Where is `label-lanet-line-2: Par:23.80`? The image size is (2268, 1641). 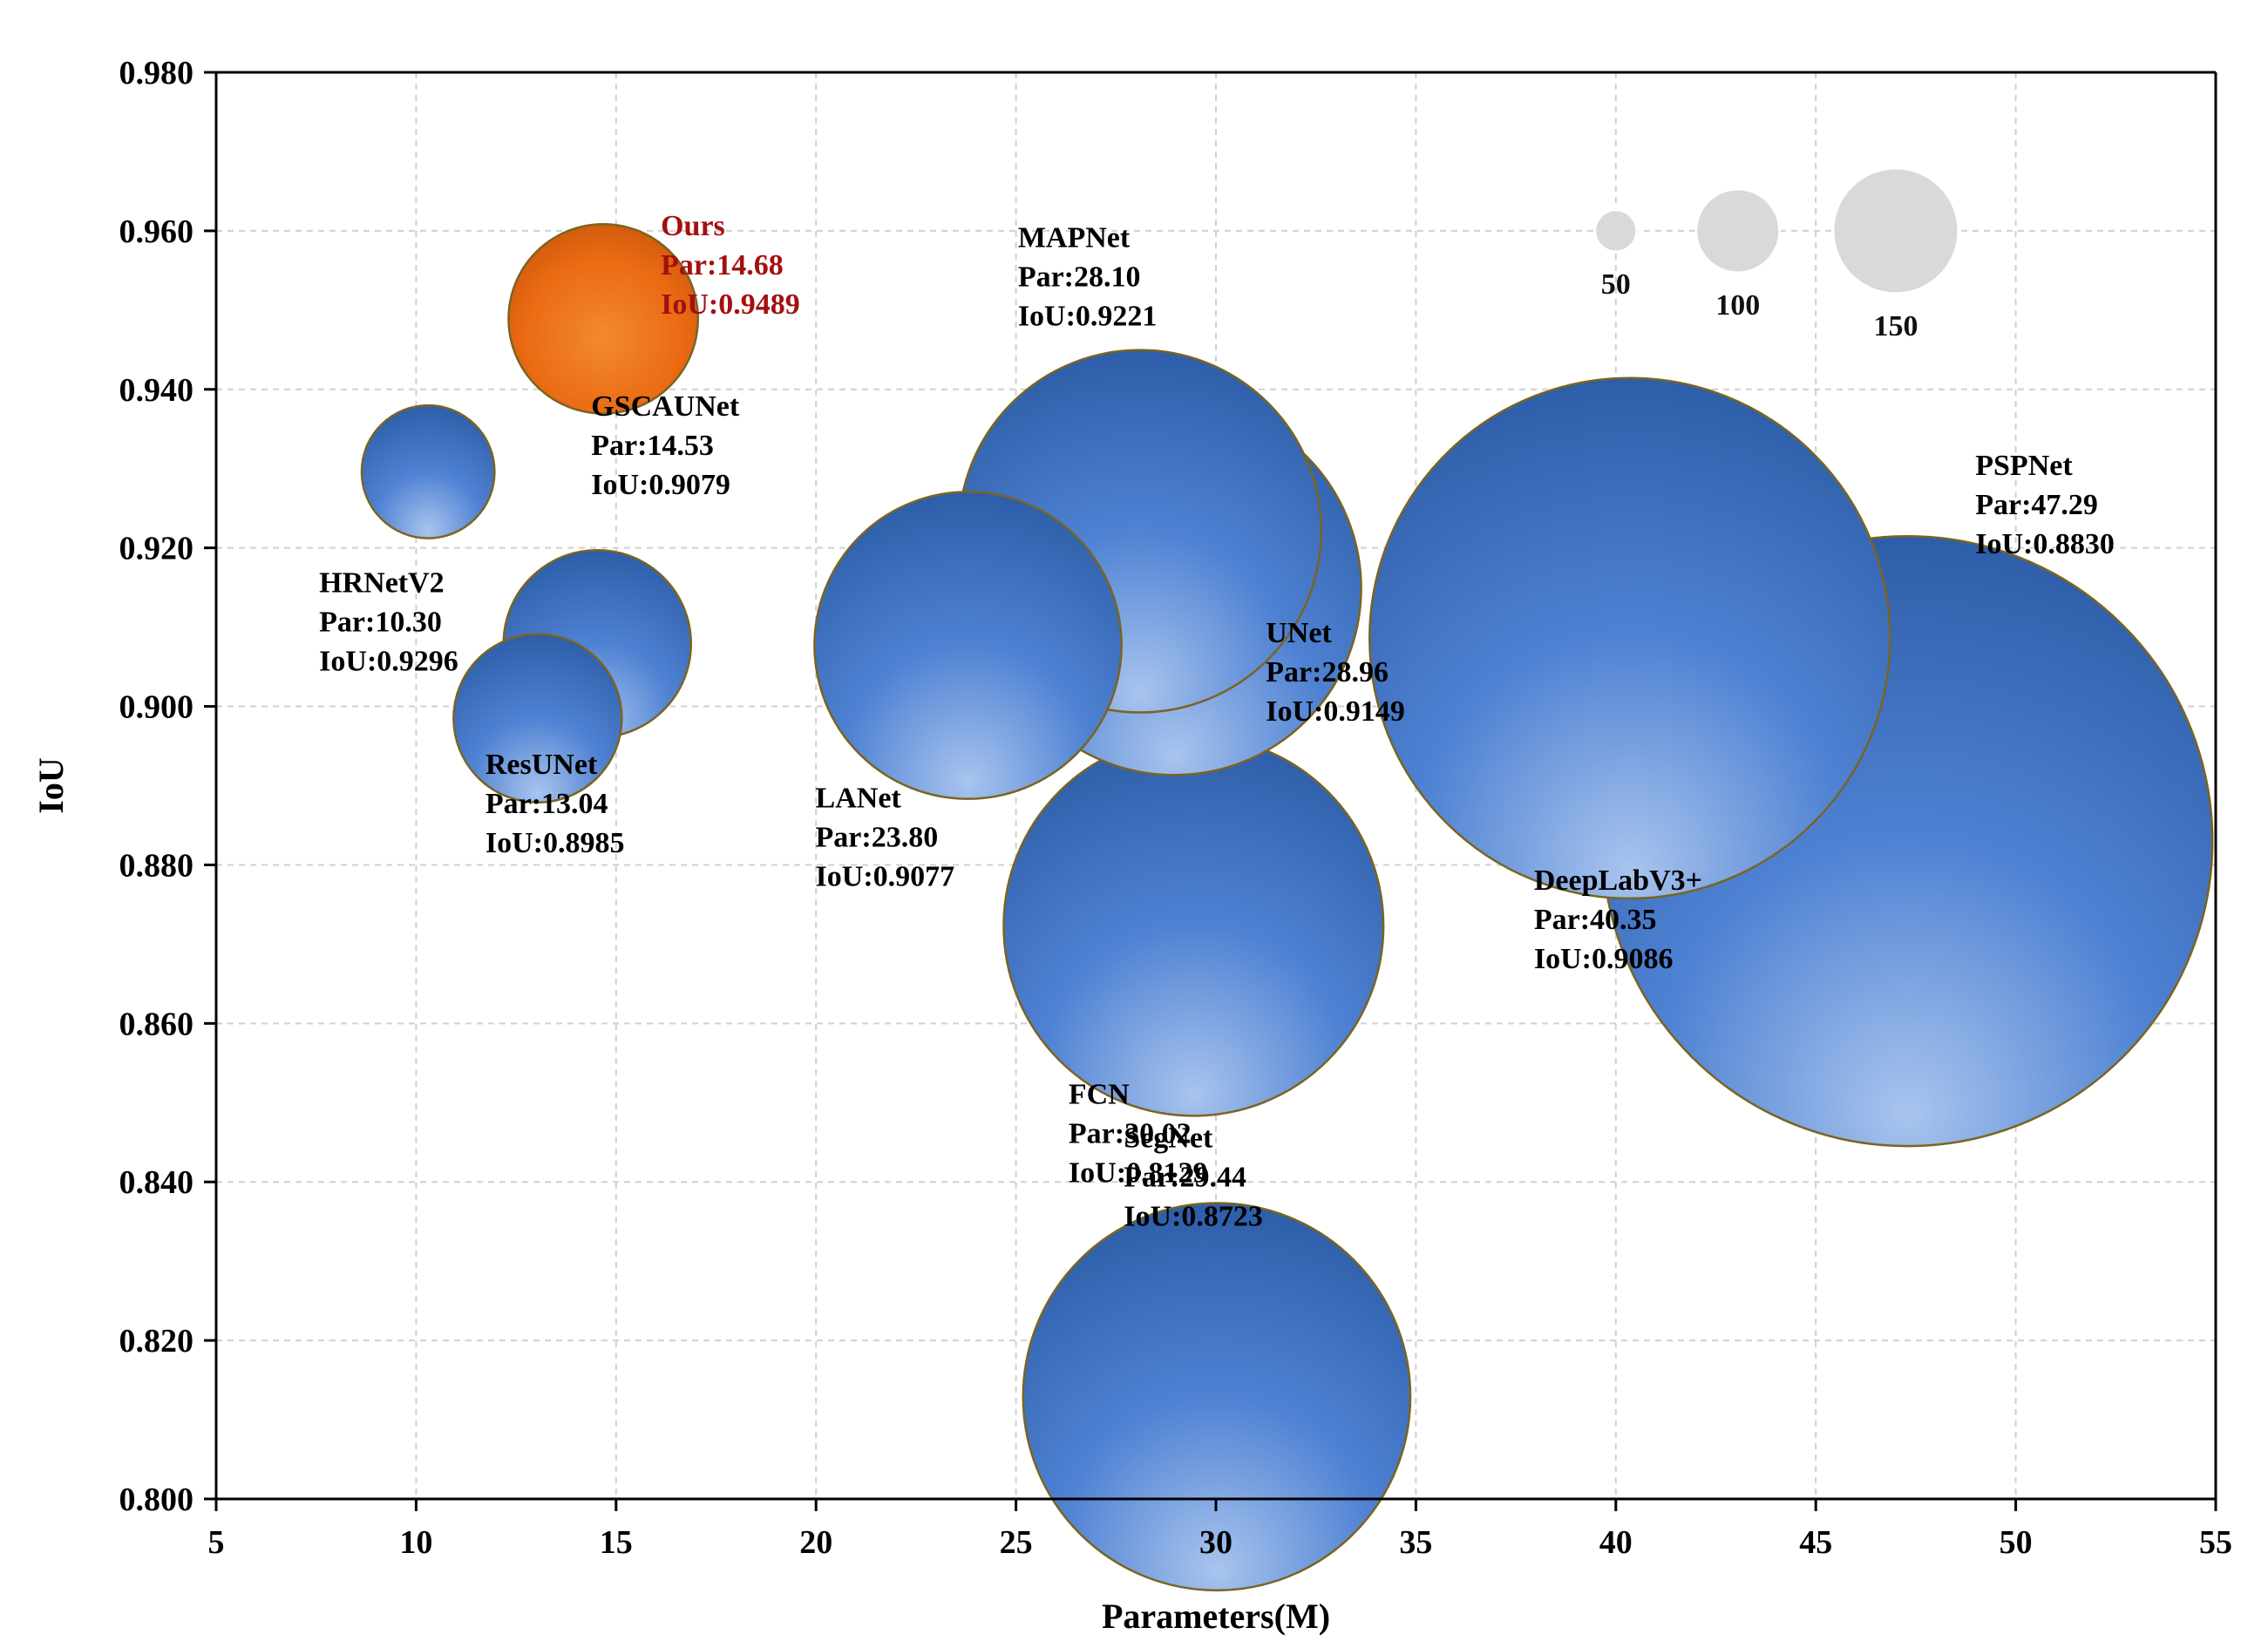
label-lanet-line-2: Par:23.80 is located at coordinates (877, 838).